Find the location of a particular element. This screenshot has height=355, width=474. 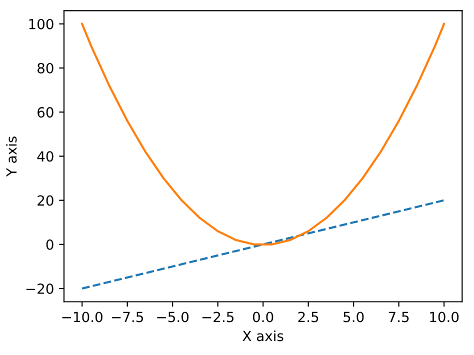

x-tick-label: 10.0 is located at coordinates (444, 317).